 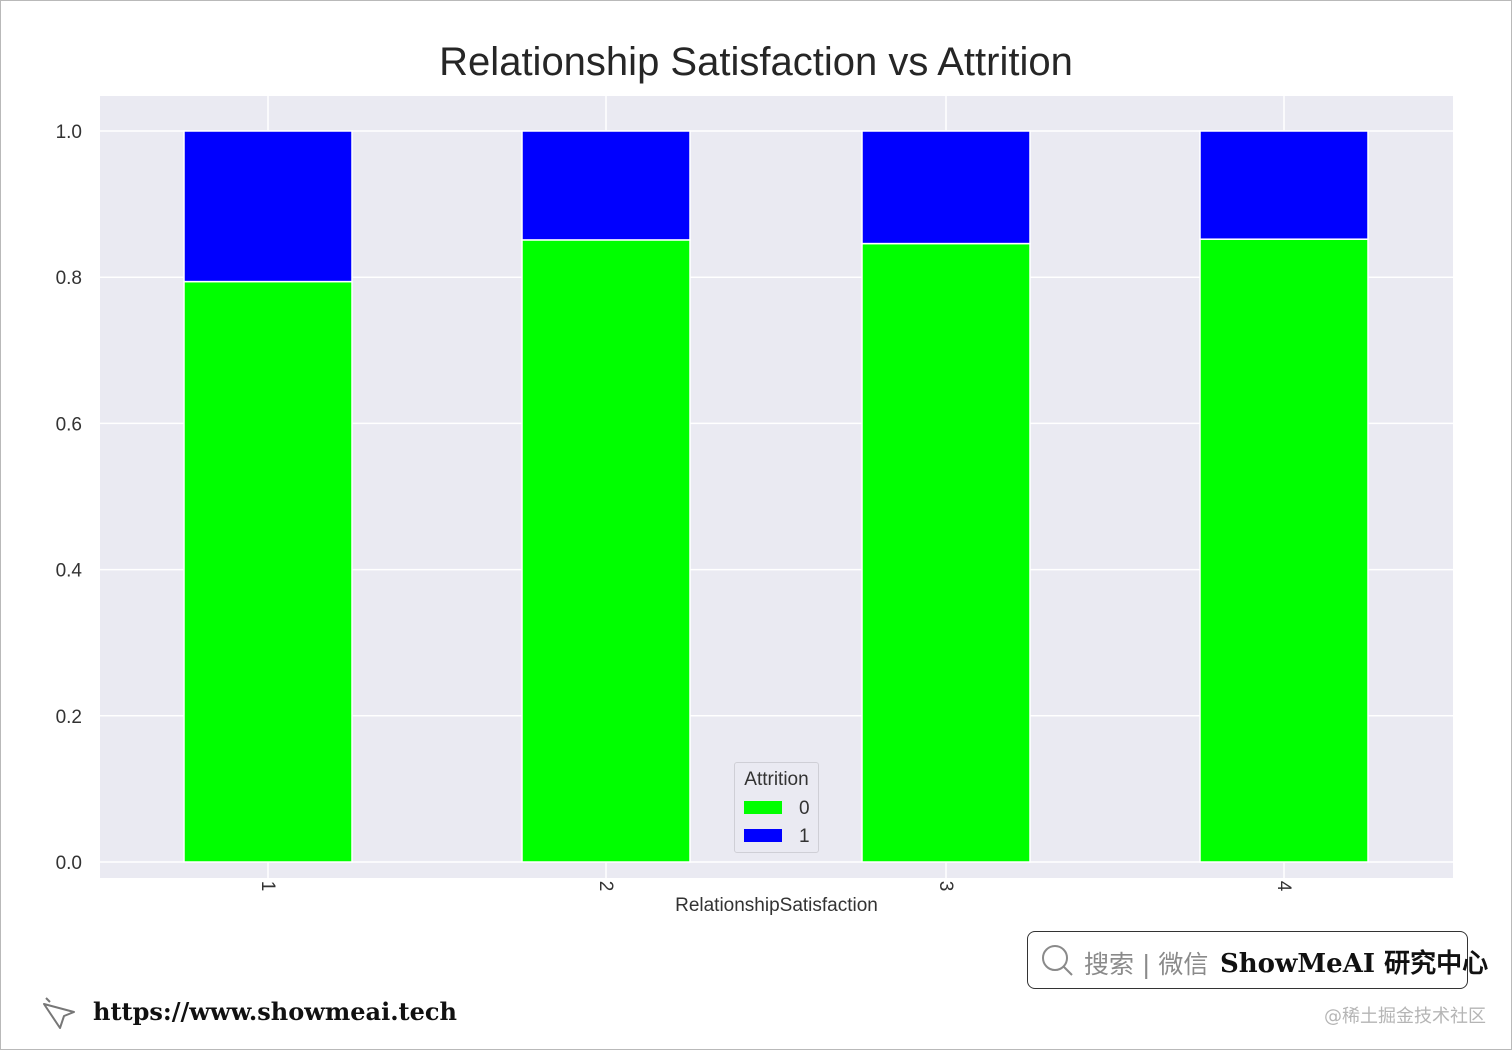 I want to click on search-icon, so click(x=1057, y=960).